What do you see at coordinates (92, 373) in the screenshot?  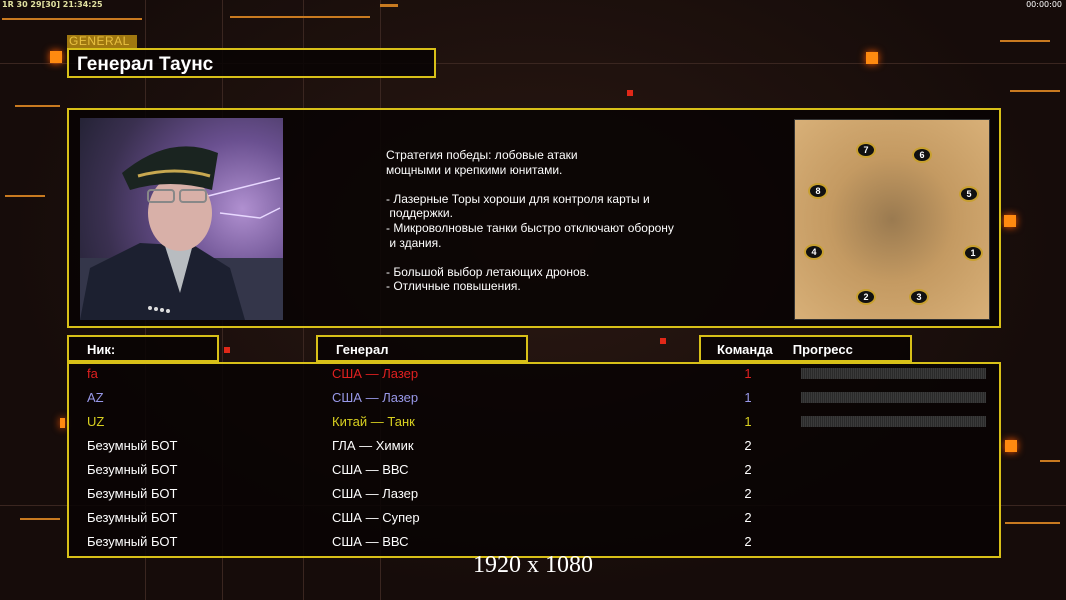 I see `player-nick: fa` at bounding box center [92, 373].